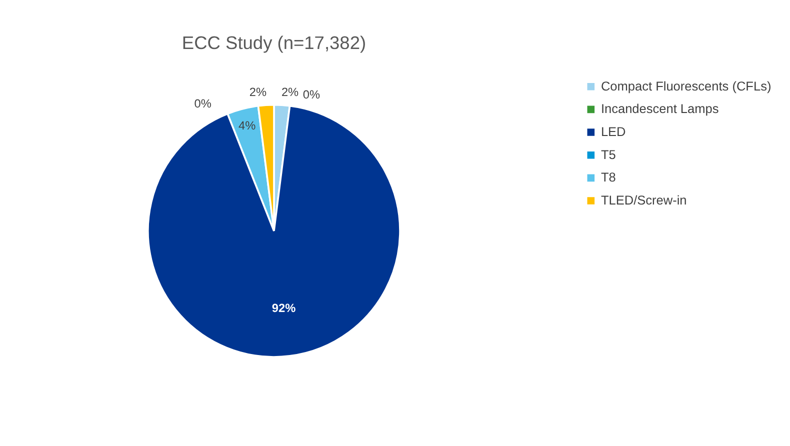 The image size is (790, 446). I want to click on legend-label: Incandescent Lamps, so click(659, 108).